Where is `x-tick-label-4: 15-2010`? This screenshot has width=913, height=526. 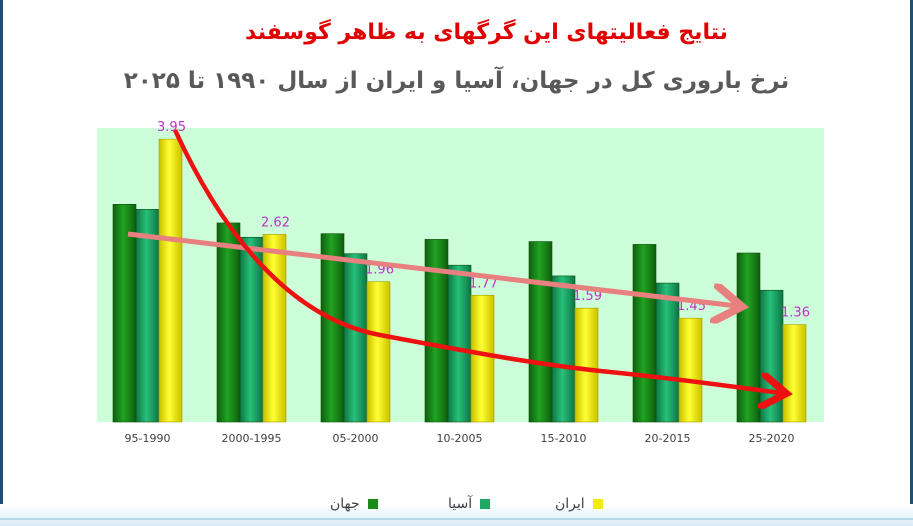 x-tick-label-4: 15-2010 is located at coordinates (564, 438).